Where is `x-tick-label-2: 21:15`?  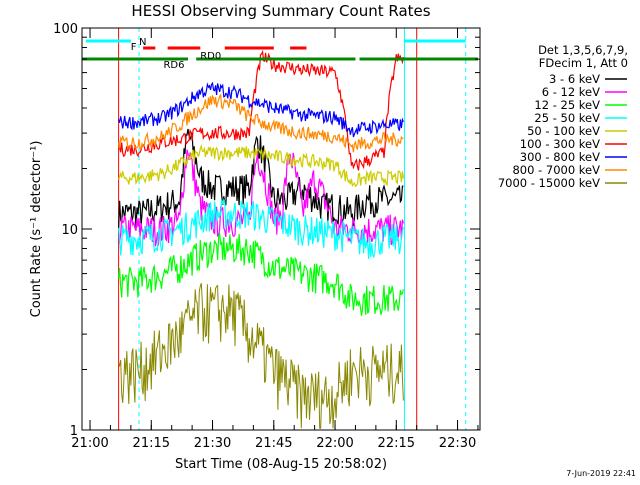 x-tick-label-2: 21:15 is located at coordinates (151, 443).